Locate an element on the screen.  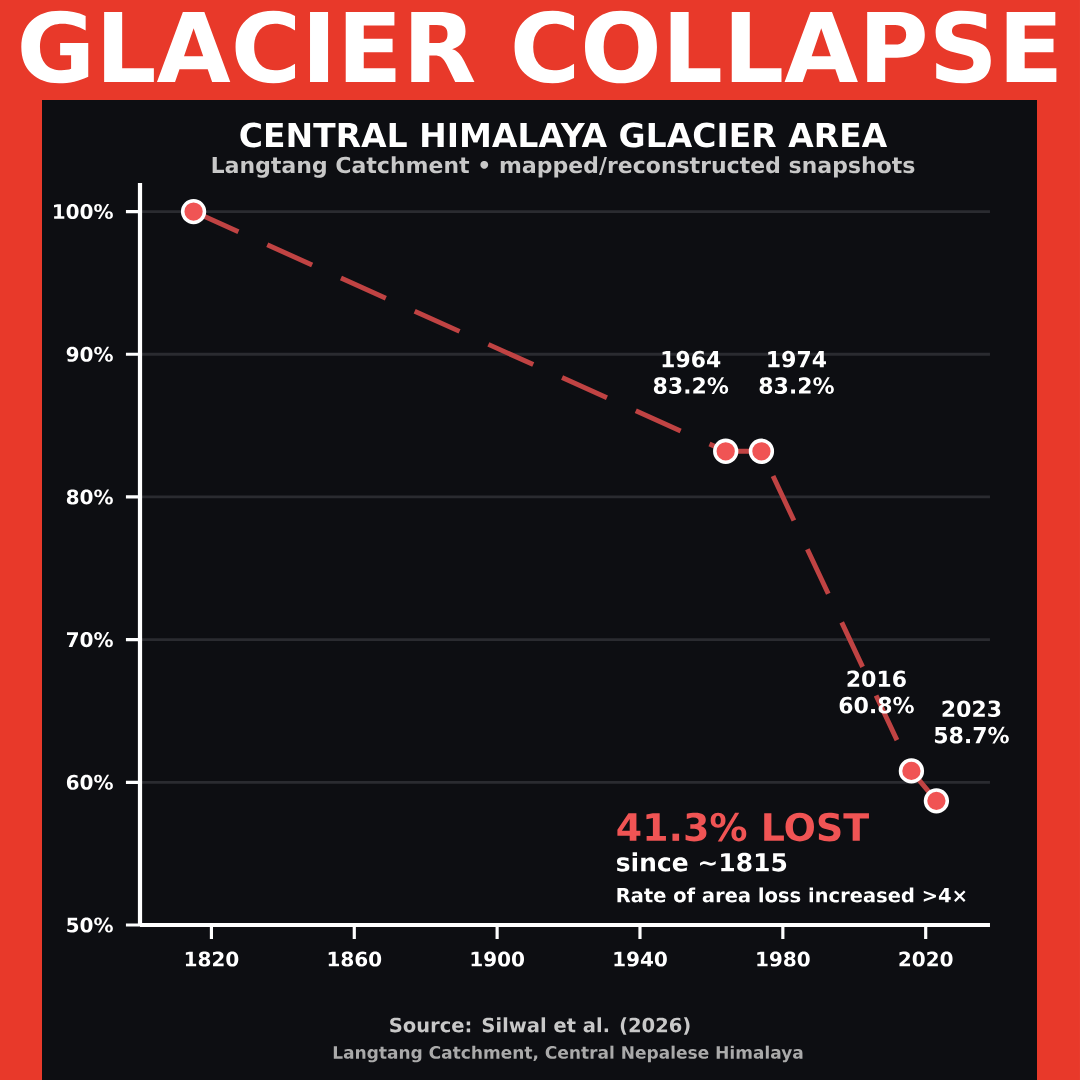
annotation: 1964 83.2% is located at coordinates (691, 372).